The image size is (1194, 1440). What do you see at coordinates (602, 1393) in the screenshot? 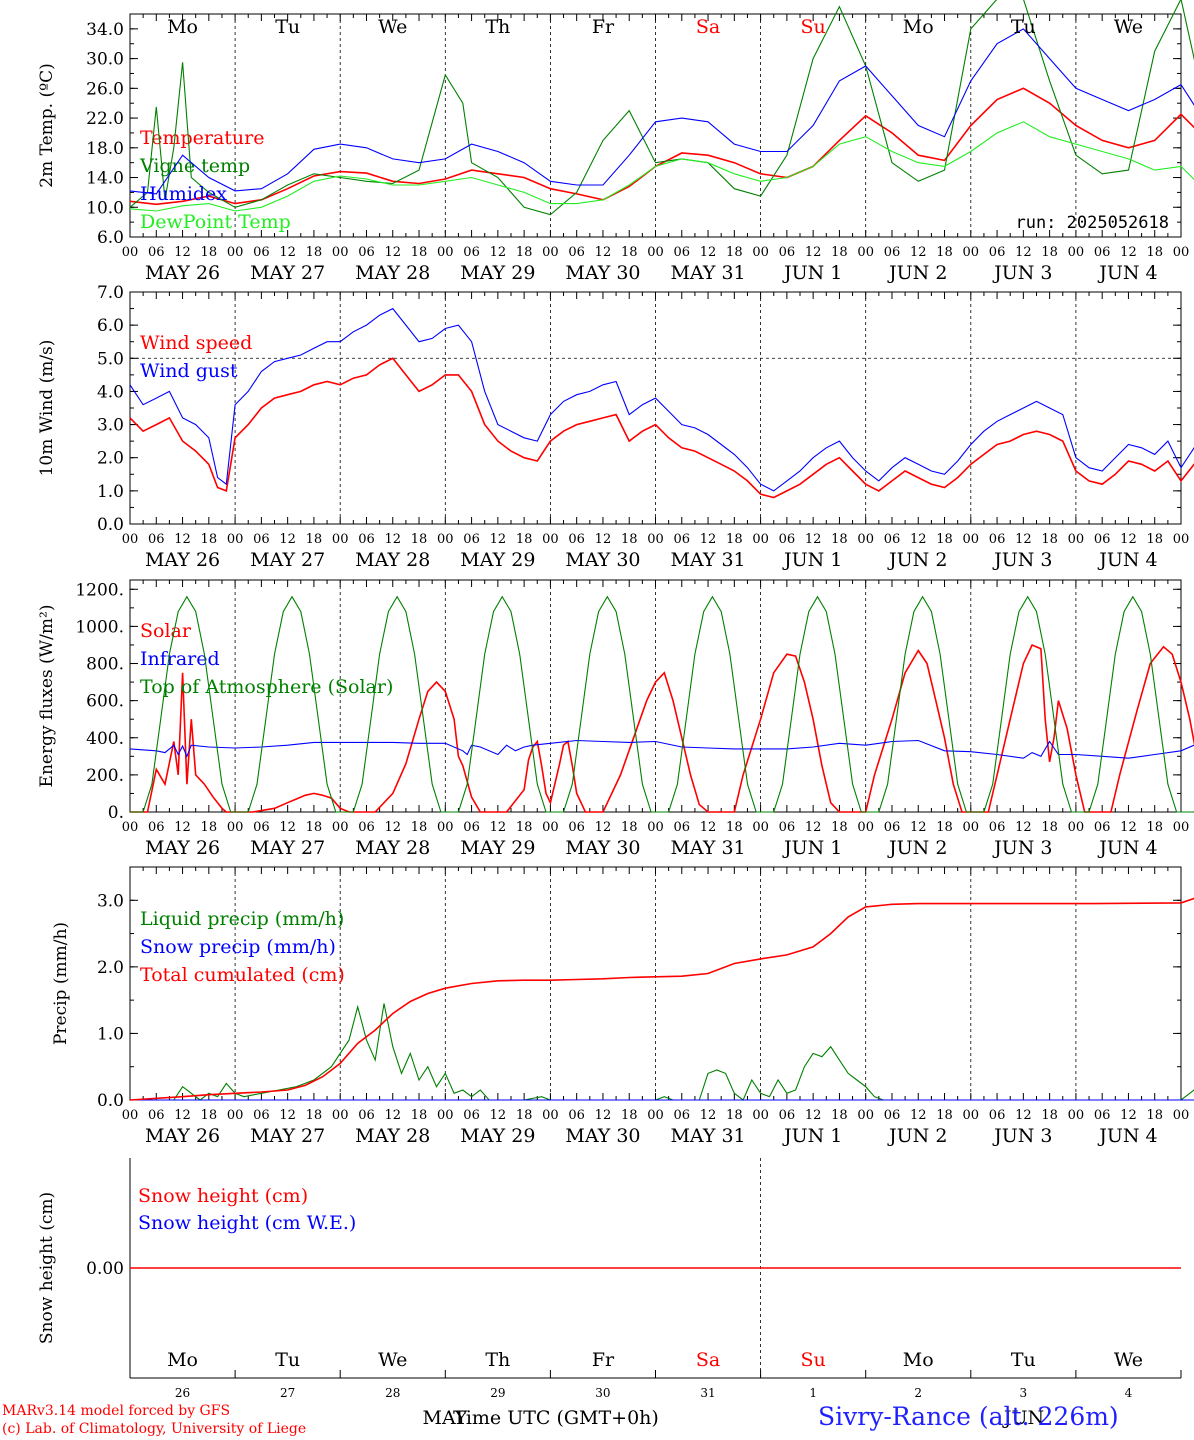
I see `bottom-day-number: 30` at bounding box center [602, 1393].